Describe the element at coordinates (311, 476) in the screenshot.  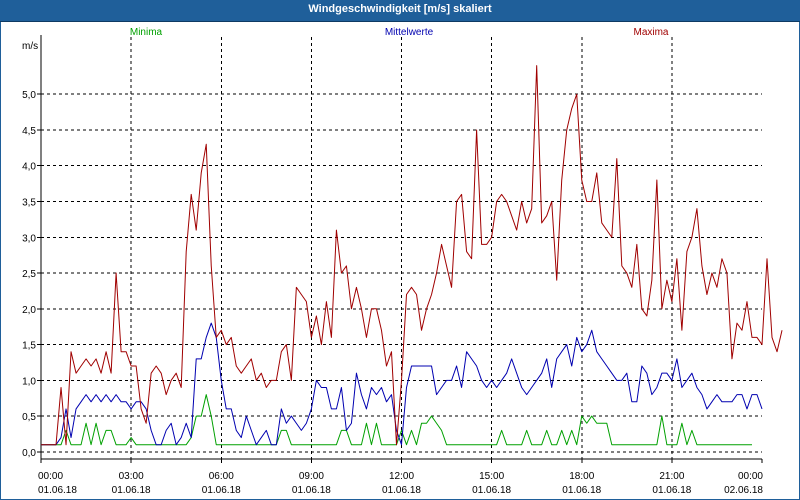
I see `x-tick-time-label: 09:00` at that location.